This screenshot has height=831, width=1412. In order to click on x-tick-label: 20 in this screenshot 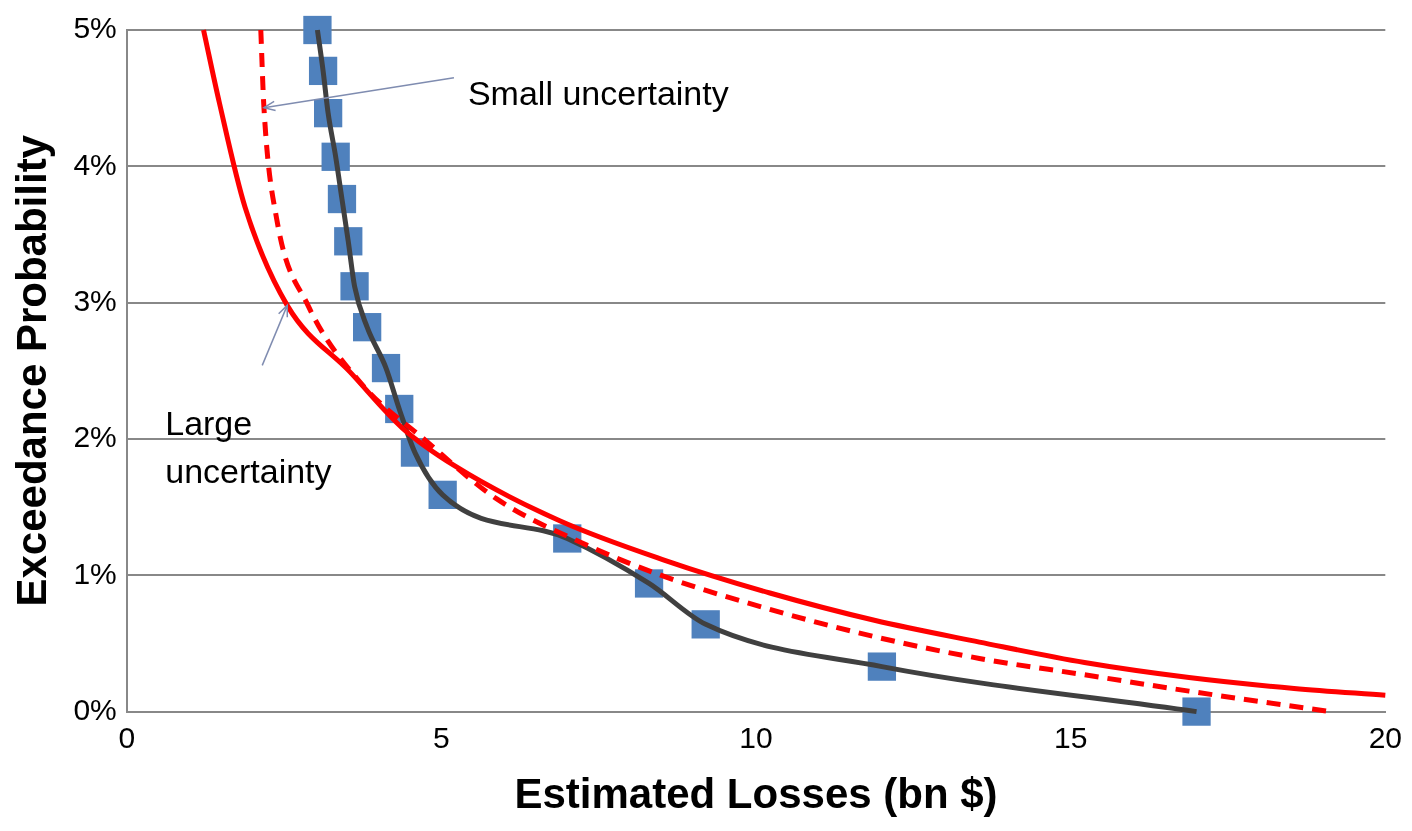, I will do `click(1385, 737)`.